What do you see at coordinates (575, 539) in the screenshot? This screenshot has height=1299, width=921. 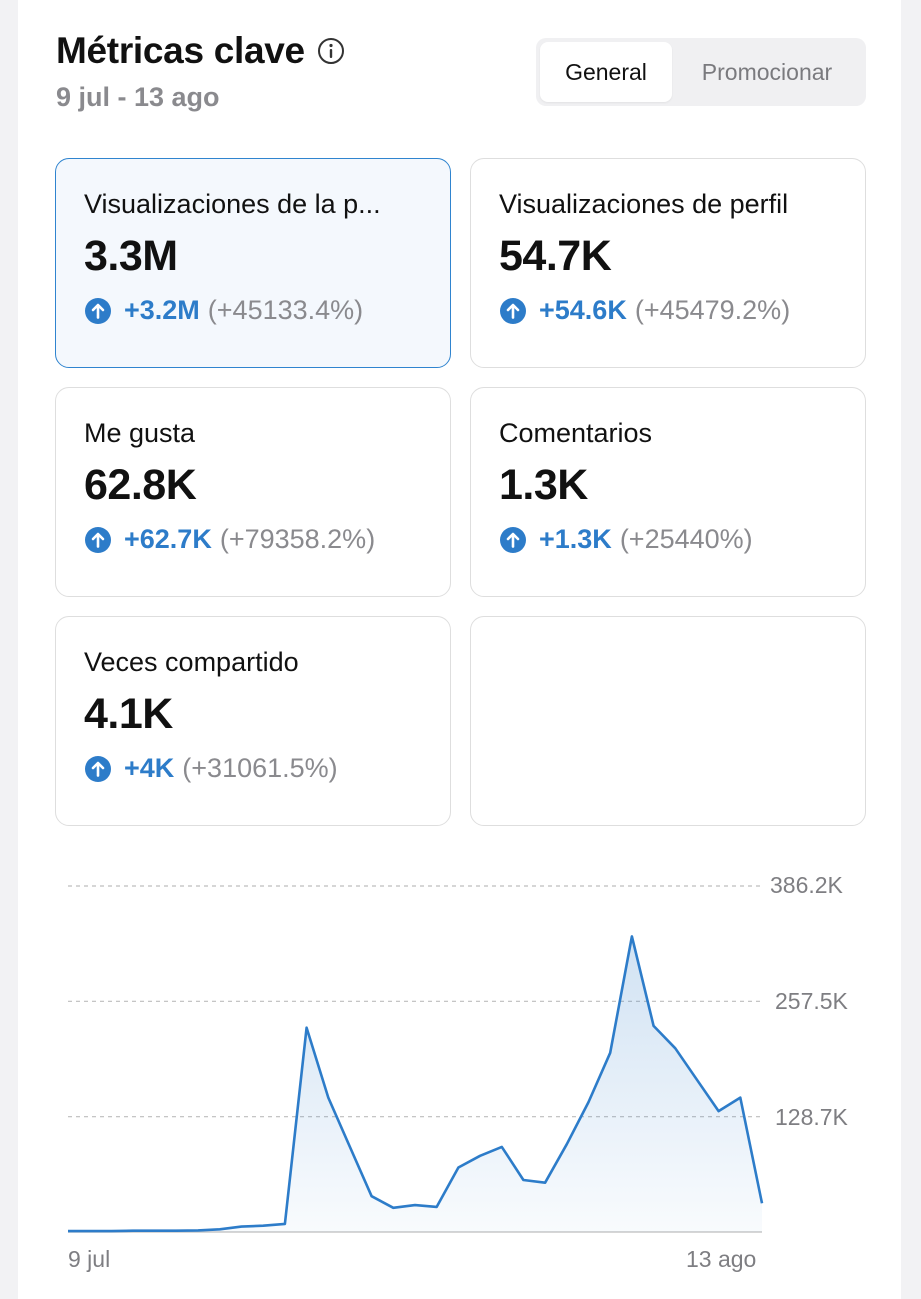 I see `metric-delta-absolute: +1.3K` at bounding box center [575, 539].